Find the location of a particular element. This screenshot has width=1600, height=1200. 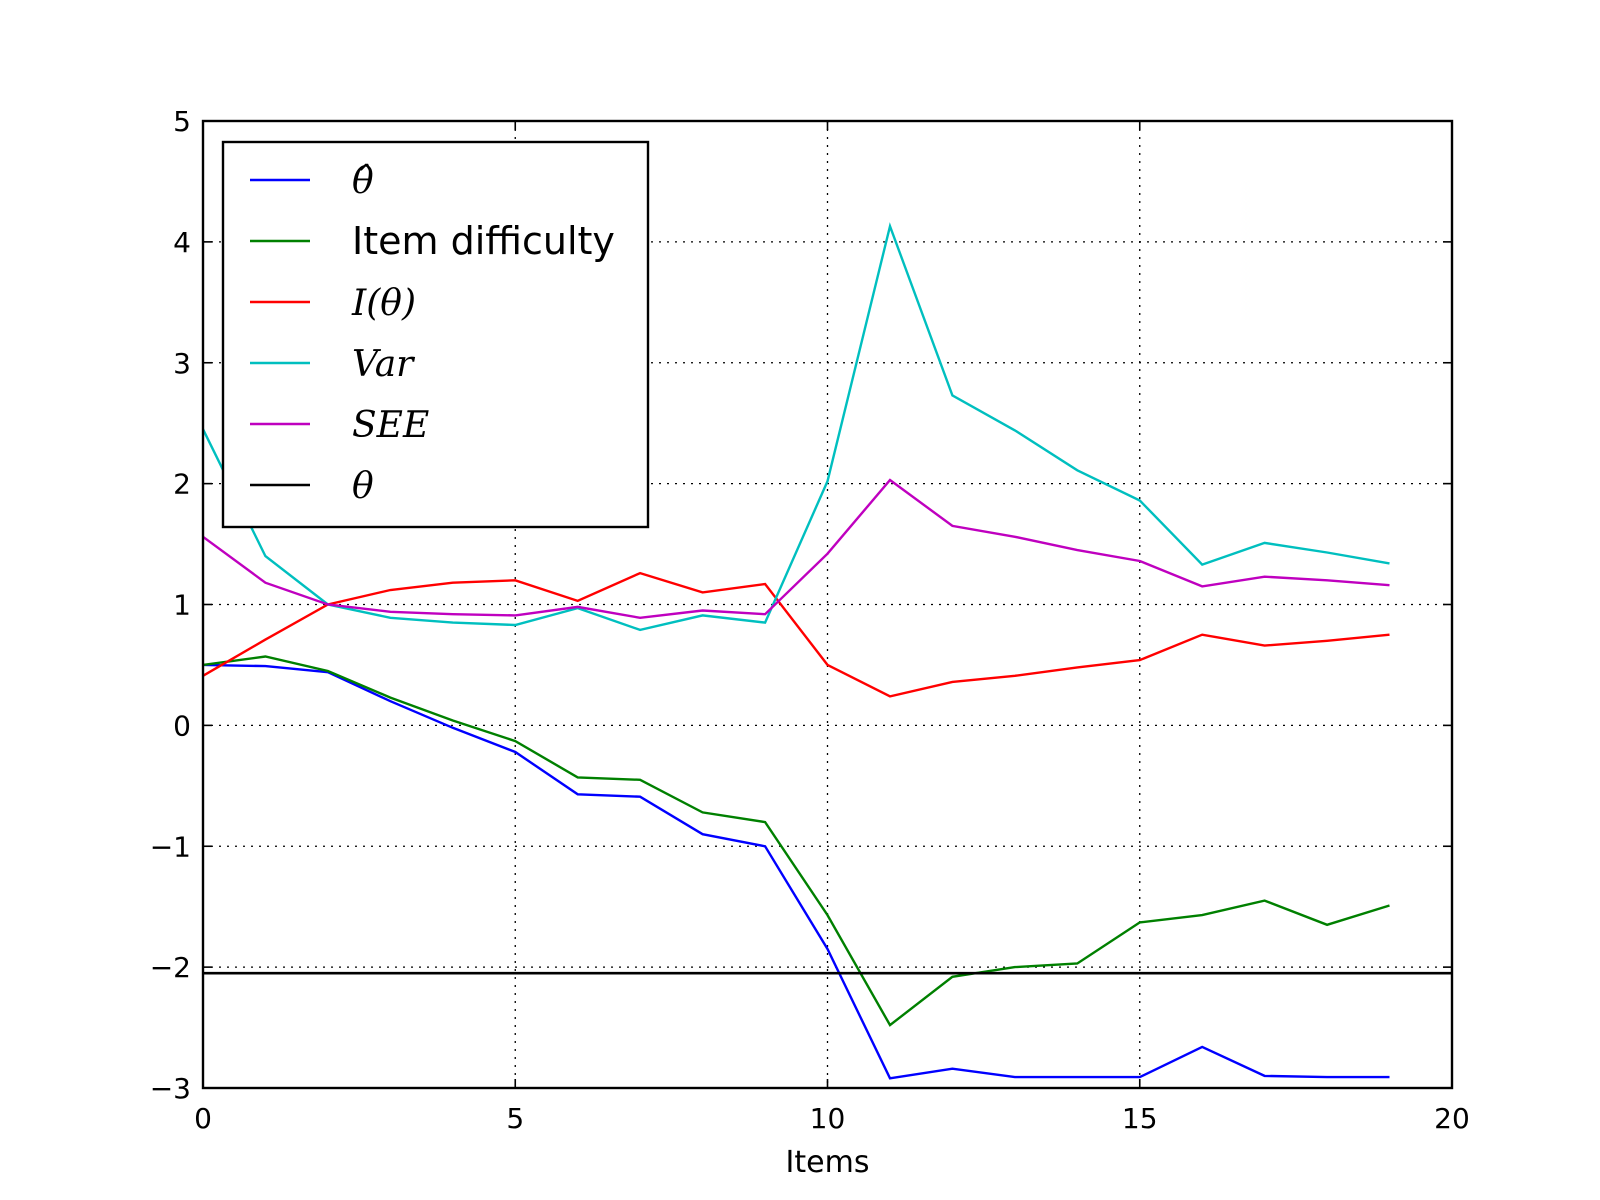

x-tick-label: 15 is located at coordinates (1140, 1118).